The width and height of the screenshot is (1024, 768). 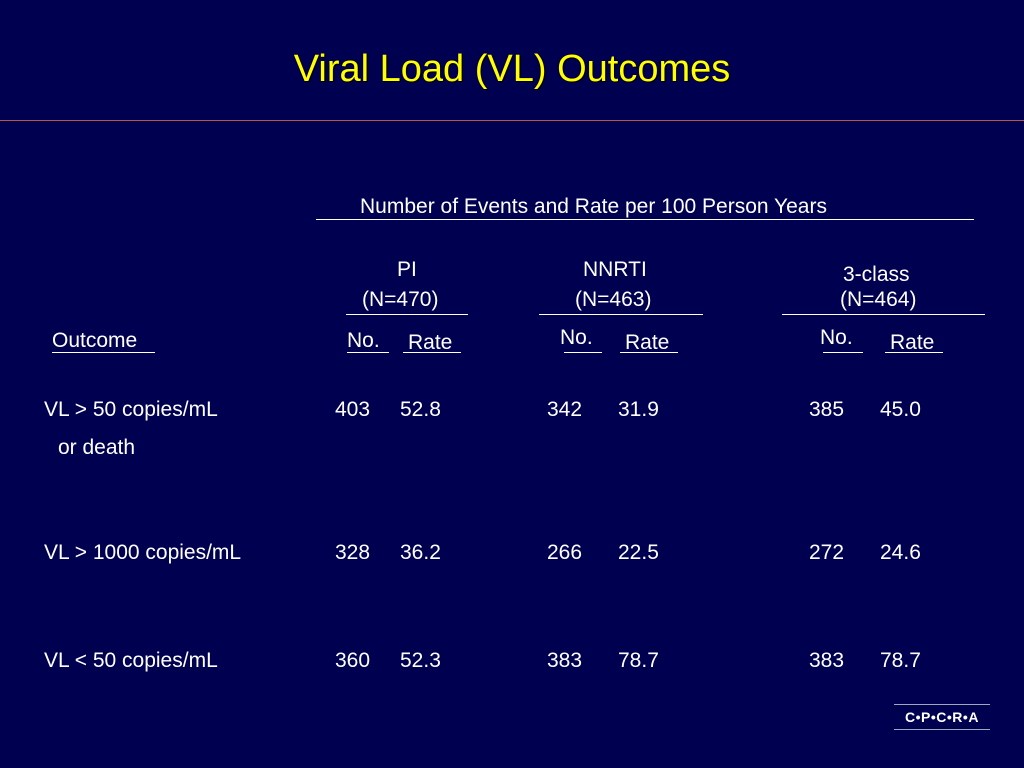 I want to click on column-header-outcome: Outcome, so click(x=95, y=340).